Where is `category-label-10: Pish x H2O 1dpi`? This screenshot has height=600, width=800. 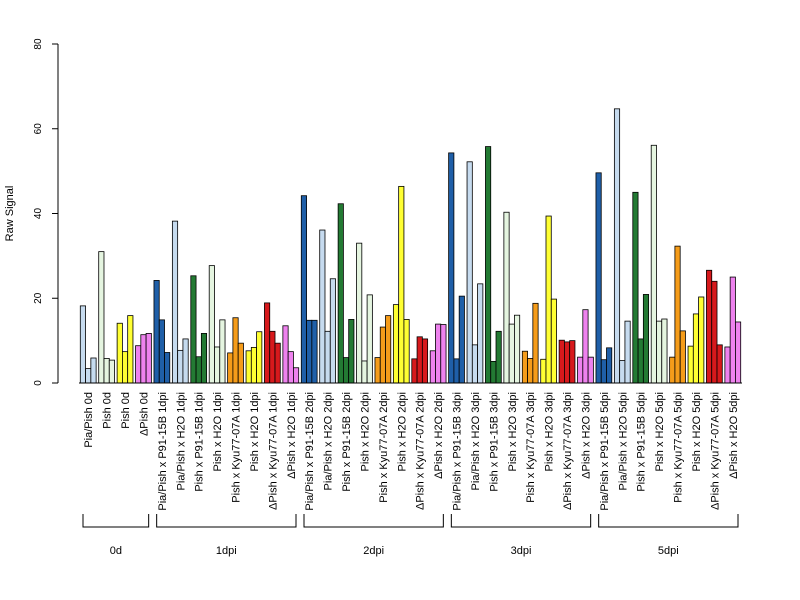
category-label-10: Pish x H2O 1dpi is located at coordinates (255, 431).